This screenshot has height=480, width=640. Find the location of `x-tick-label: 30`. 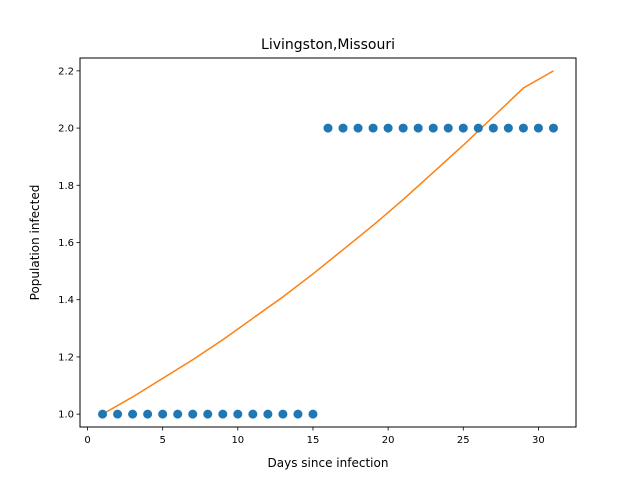

x-tick-label: 30 is located at coordinates (538, 440).